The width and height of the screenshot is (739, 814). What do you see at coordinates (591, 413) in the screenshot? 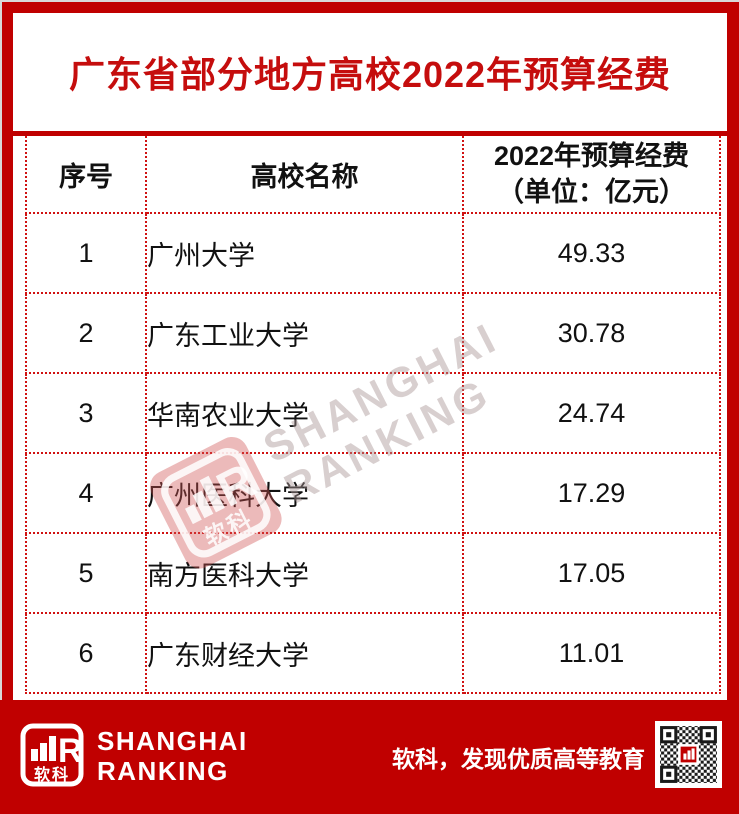
I see `row-budget-value: 24.74` at bounding box center [591, 413].